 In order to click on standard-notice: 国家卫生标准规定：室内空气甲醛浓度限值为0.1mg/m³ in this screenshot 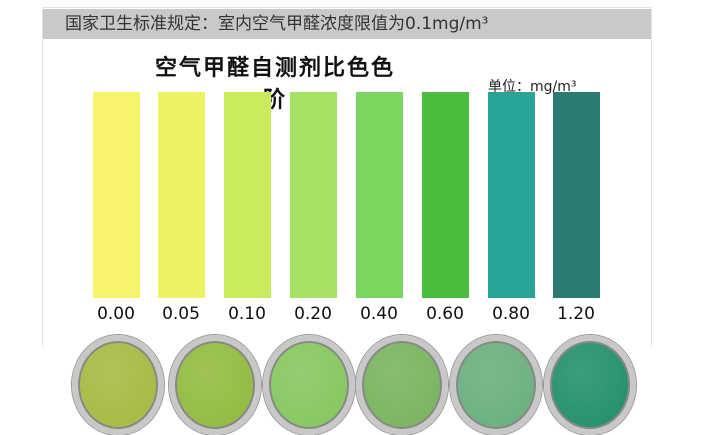, I will do `click(347, 24)`.